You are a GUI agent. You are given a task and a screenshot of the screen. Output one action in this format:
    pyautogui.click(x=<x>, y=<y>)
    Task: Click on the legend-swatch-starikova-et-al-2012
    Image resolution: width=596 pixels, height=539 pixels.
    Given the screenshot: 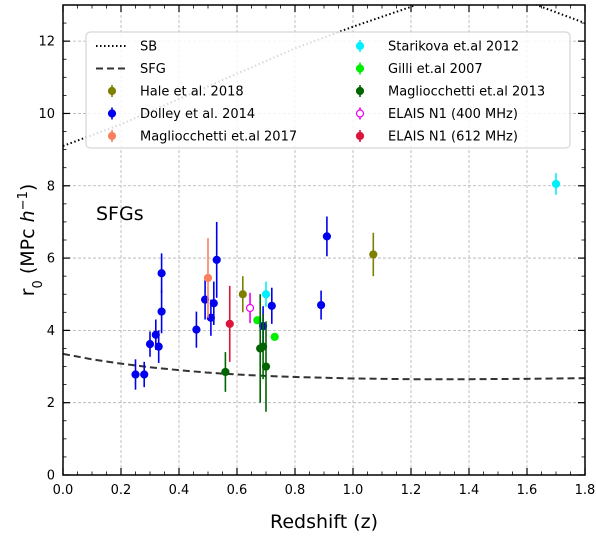 What is the action you would take?
    pyautogui.click(x=360, y=46)
    